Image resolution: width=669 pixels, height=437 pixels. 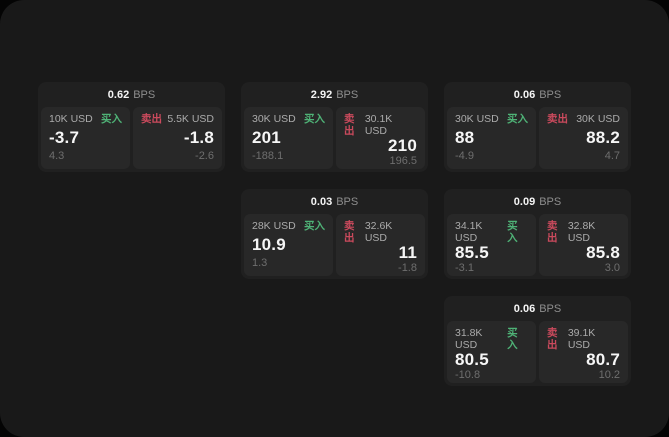 What do you see at coordinates (380, 125) in the screenshot?
I see `sell-panel-top: 卖出 30.1K USD` at bounding box center [380, 125].